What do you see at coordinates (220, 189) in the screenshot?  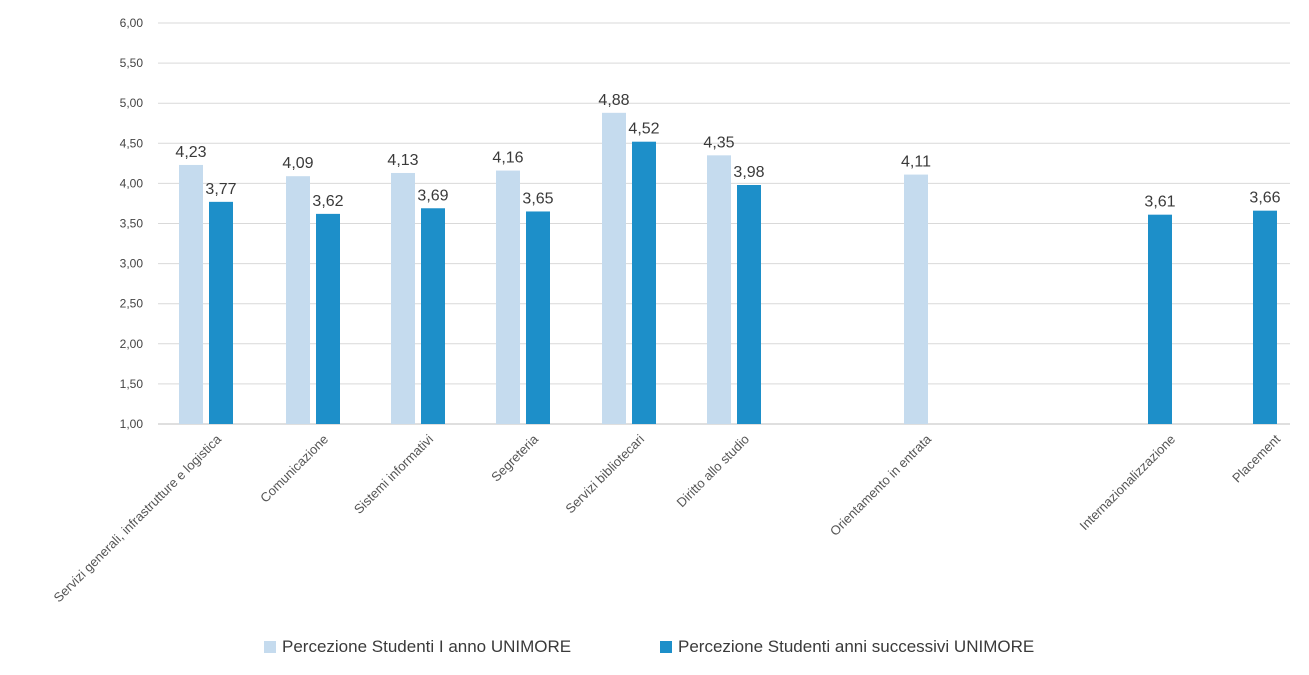 I see `data-label: 3,77` at bounding box center [220, 189].